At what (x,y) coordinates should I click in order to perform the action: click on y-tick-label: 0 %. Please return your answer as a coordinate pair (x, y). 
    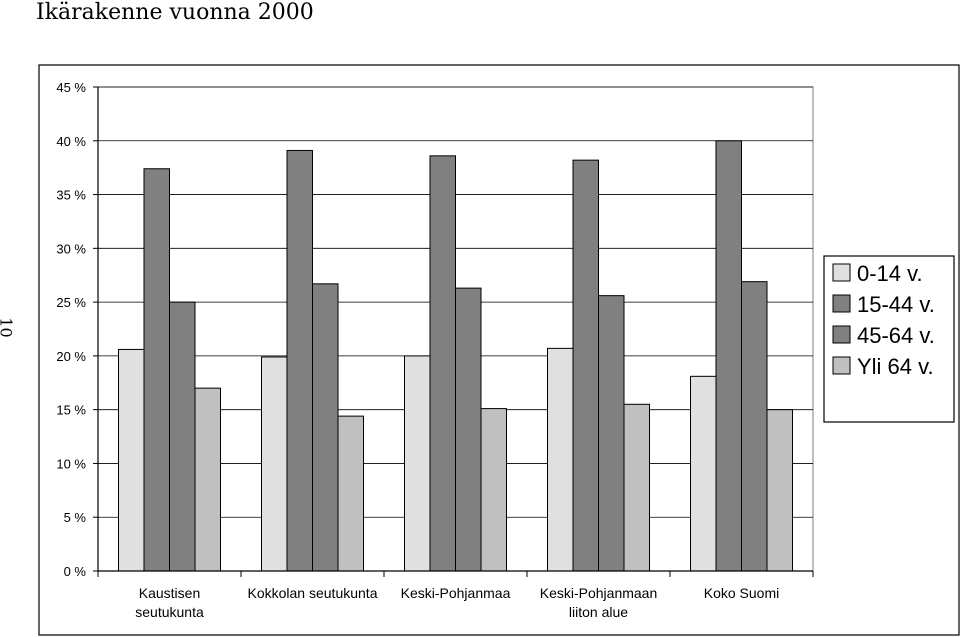
    Looking at the image, I should click on (75, 571).